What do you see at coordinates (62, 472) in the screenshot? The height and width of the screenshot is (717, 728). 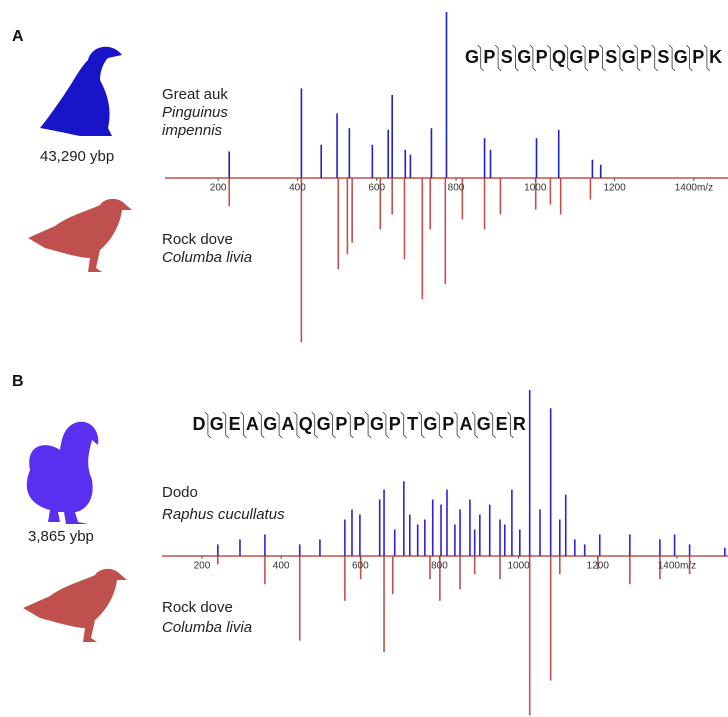 I see `dodo-silhouette` at bounding box center [62, 472].